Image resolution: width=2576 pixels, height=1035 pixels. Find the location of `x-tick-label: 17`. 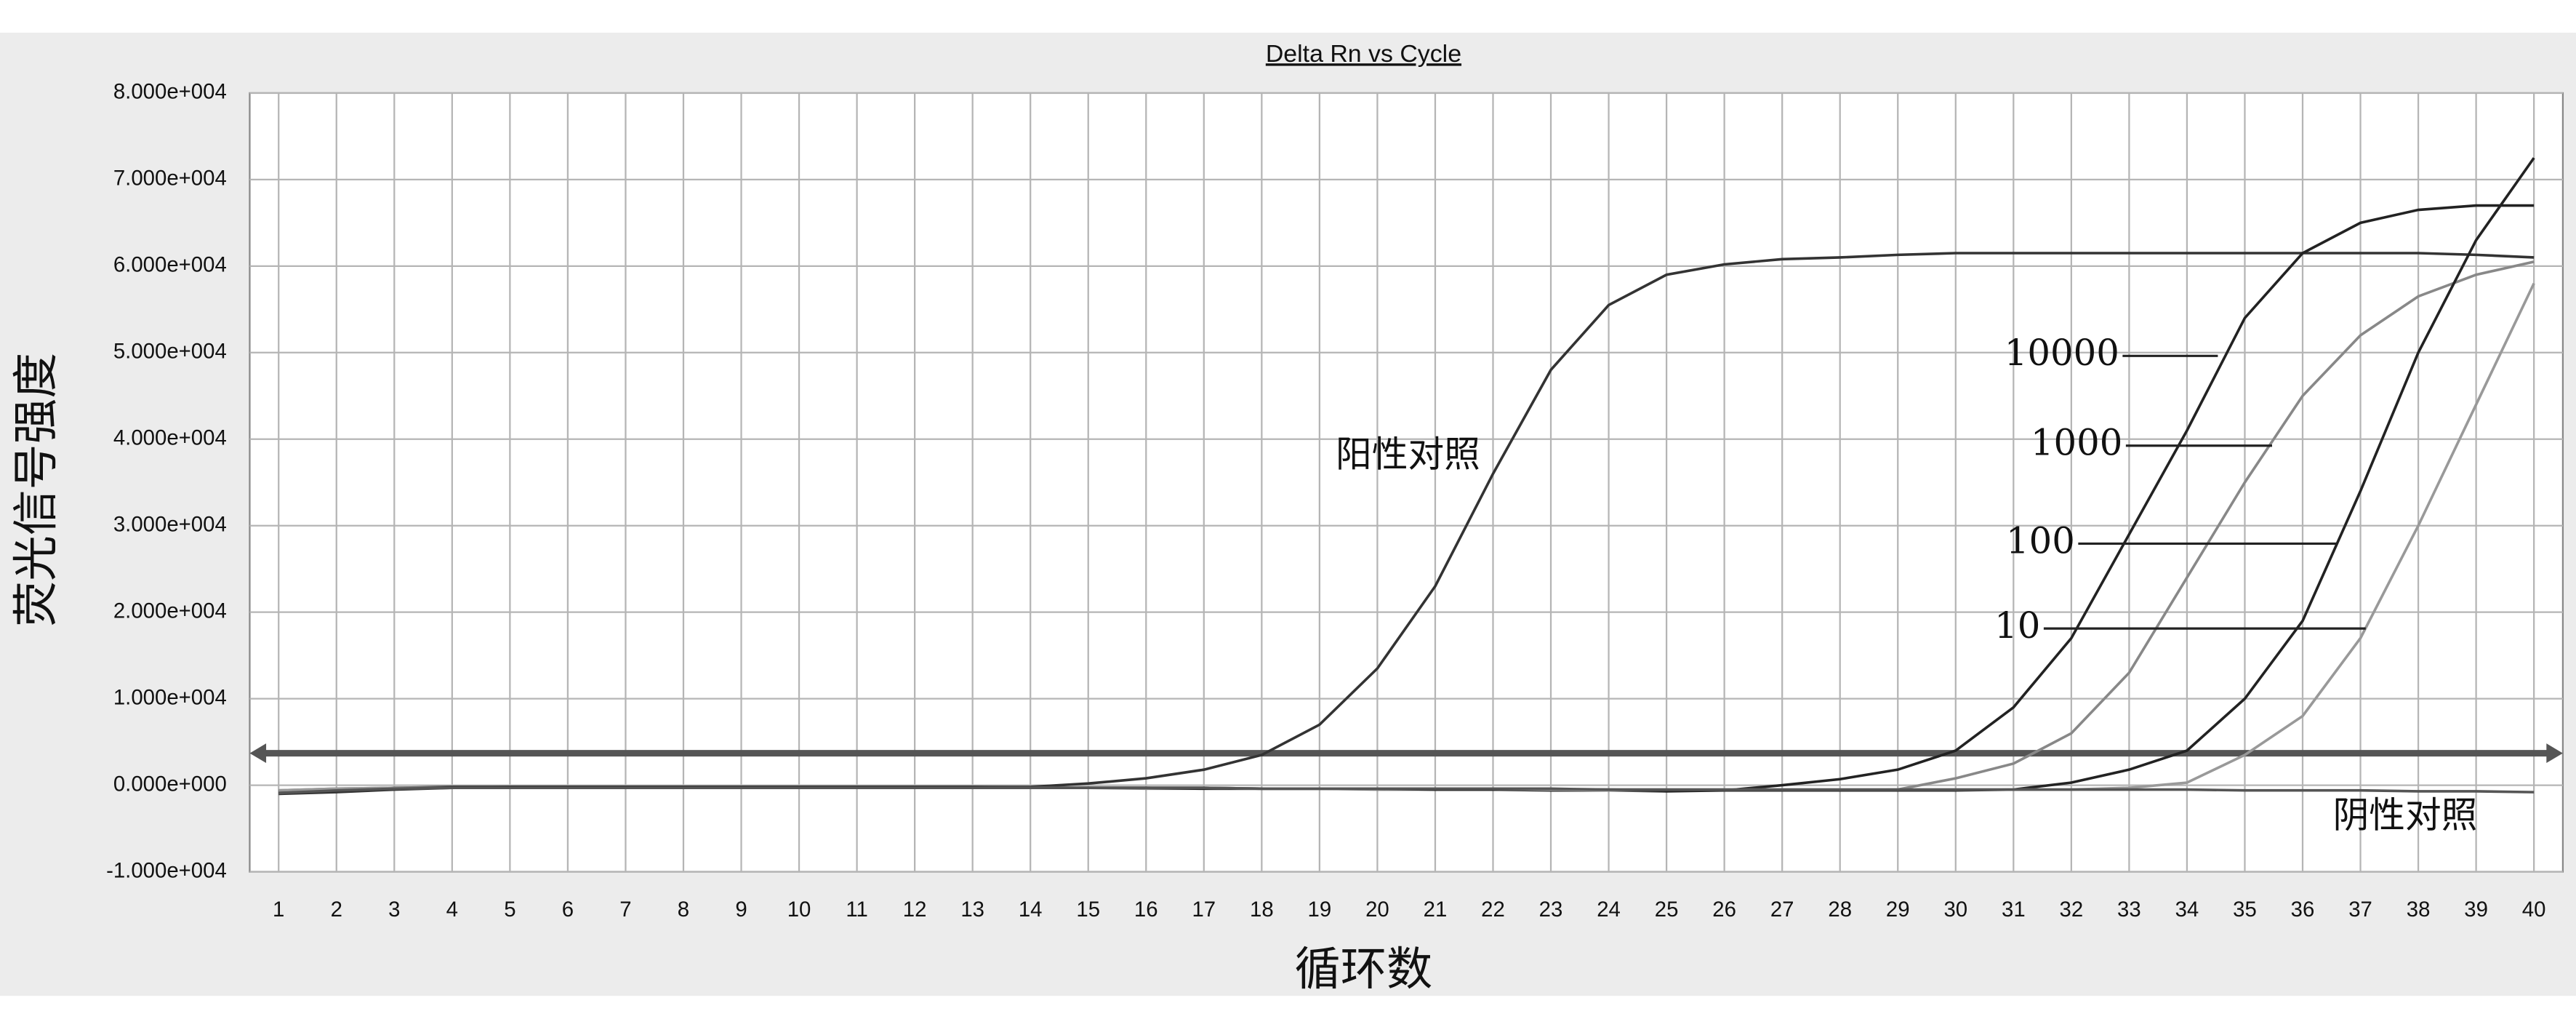

x-tick-label: 17 is located at coordinates (1204, 910).